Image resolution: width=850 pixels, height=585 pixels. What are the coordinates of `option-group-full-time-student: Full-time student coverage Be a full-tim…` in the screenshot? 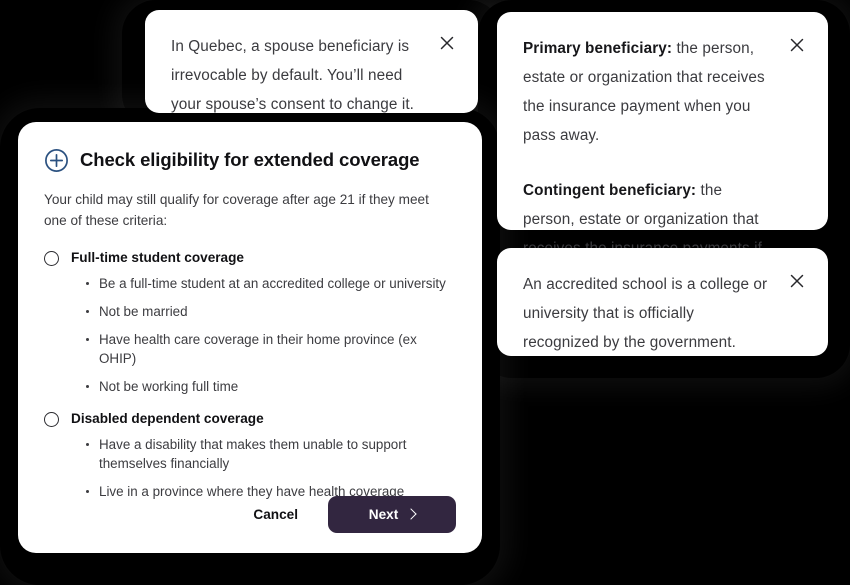 It's located at (250, 322).